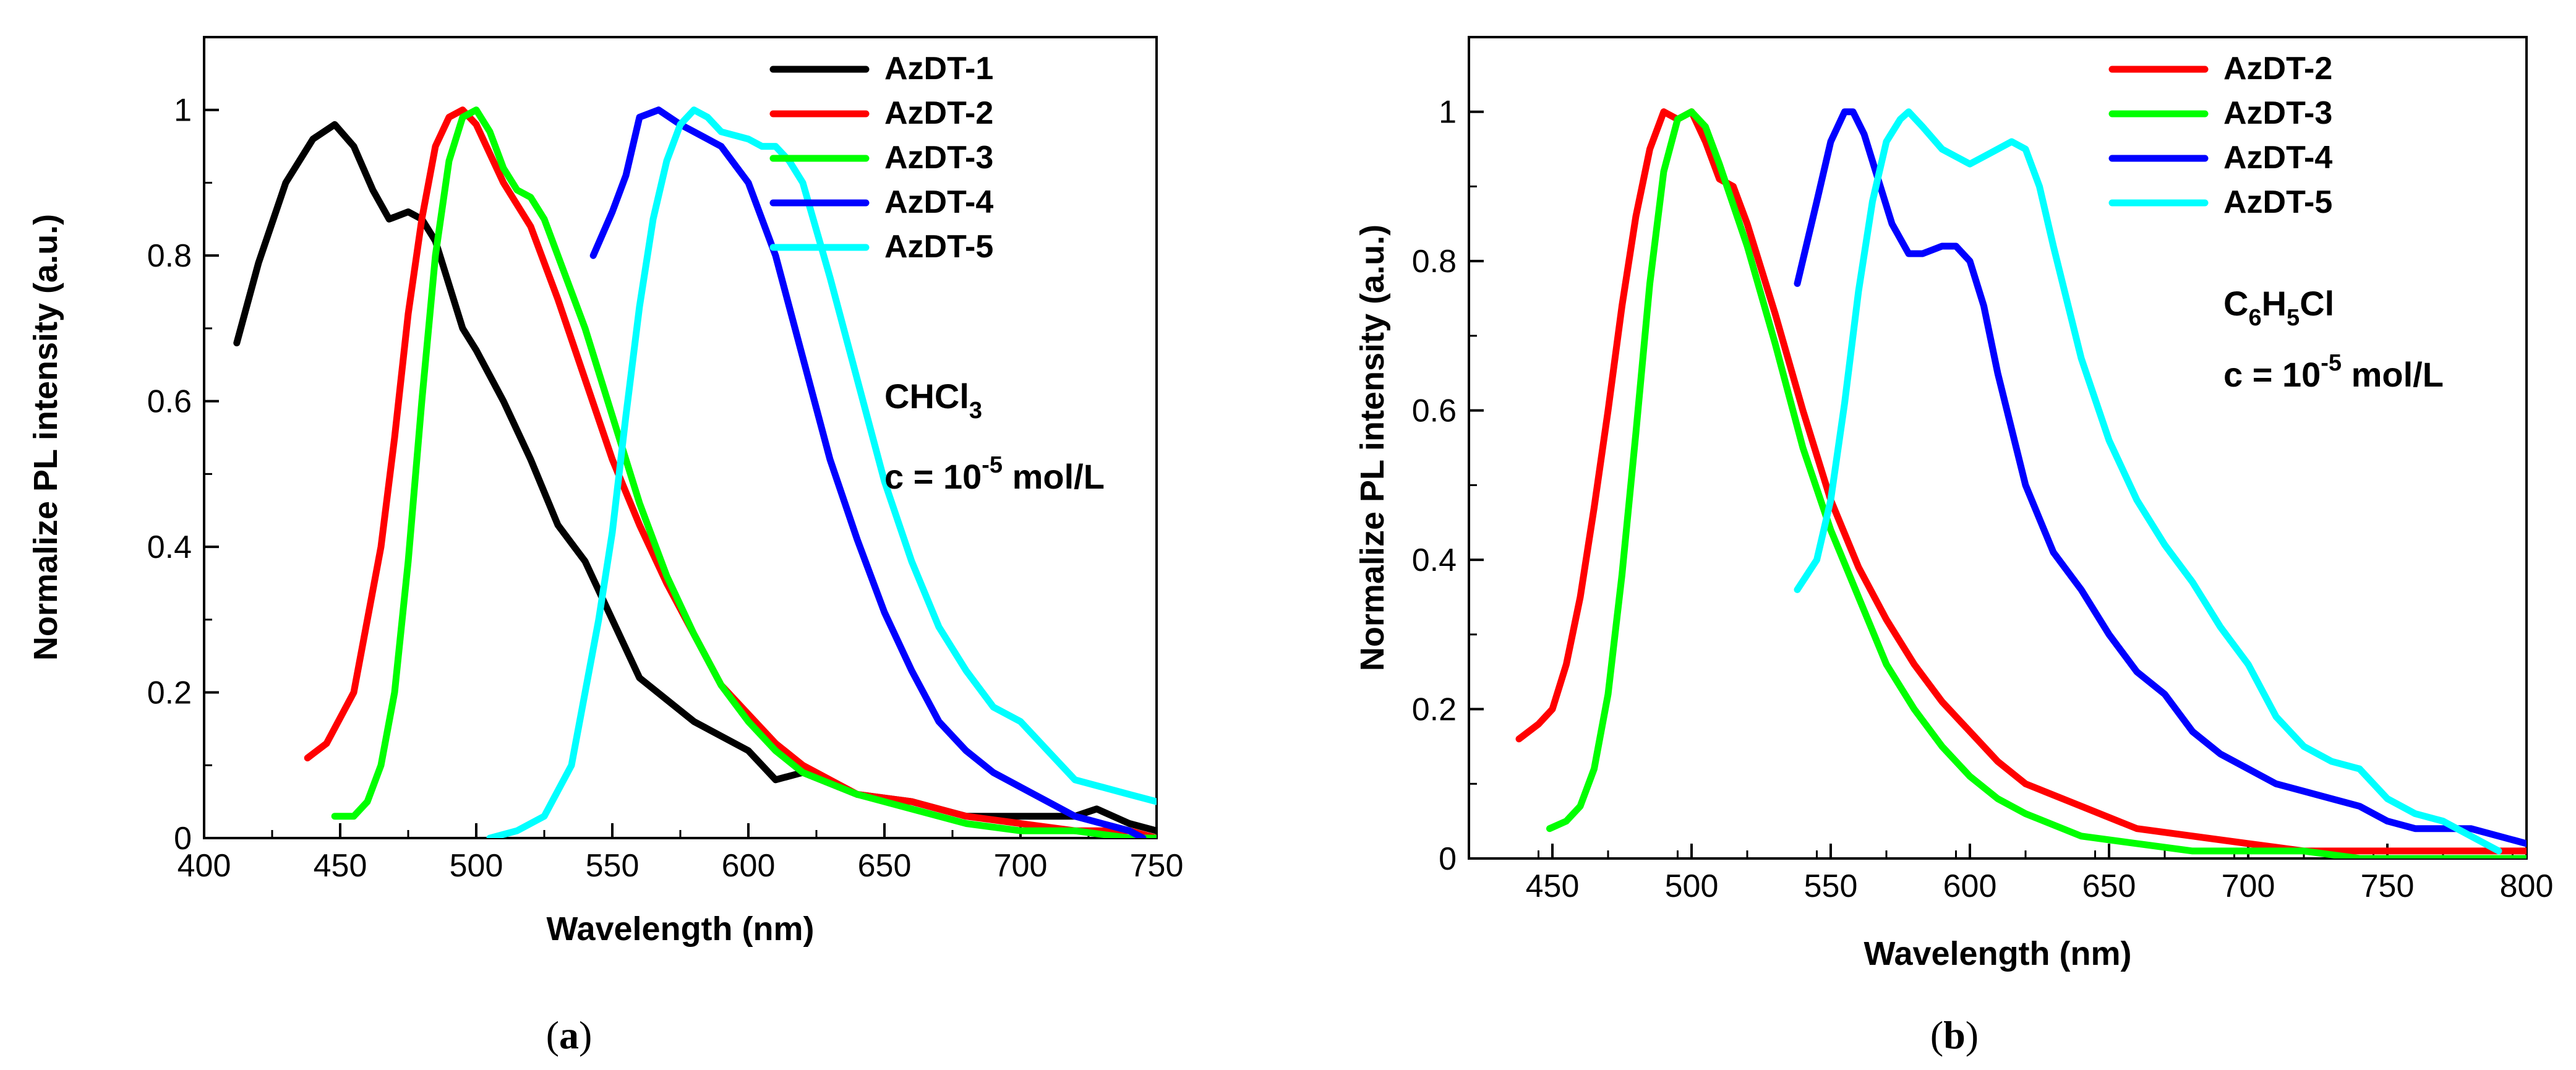 This screenshot has height=1070, width=2576. I want to click on caption-b: (b), so click(1954, 1035).